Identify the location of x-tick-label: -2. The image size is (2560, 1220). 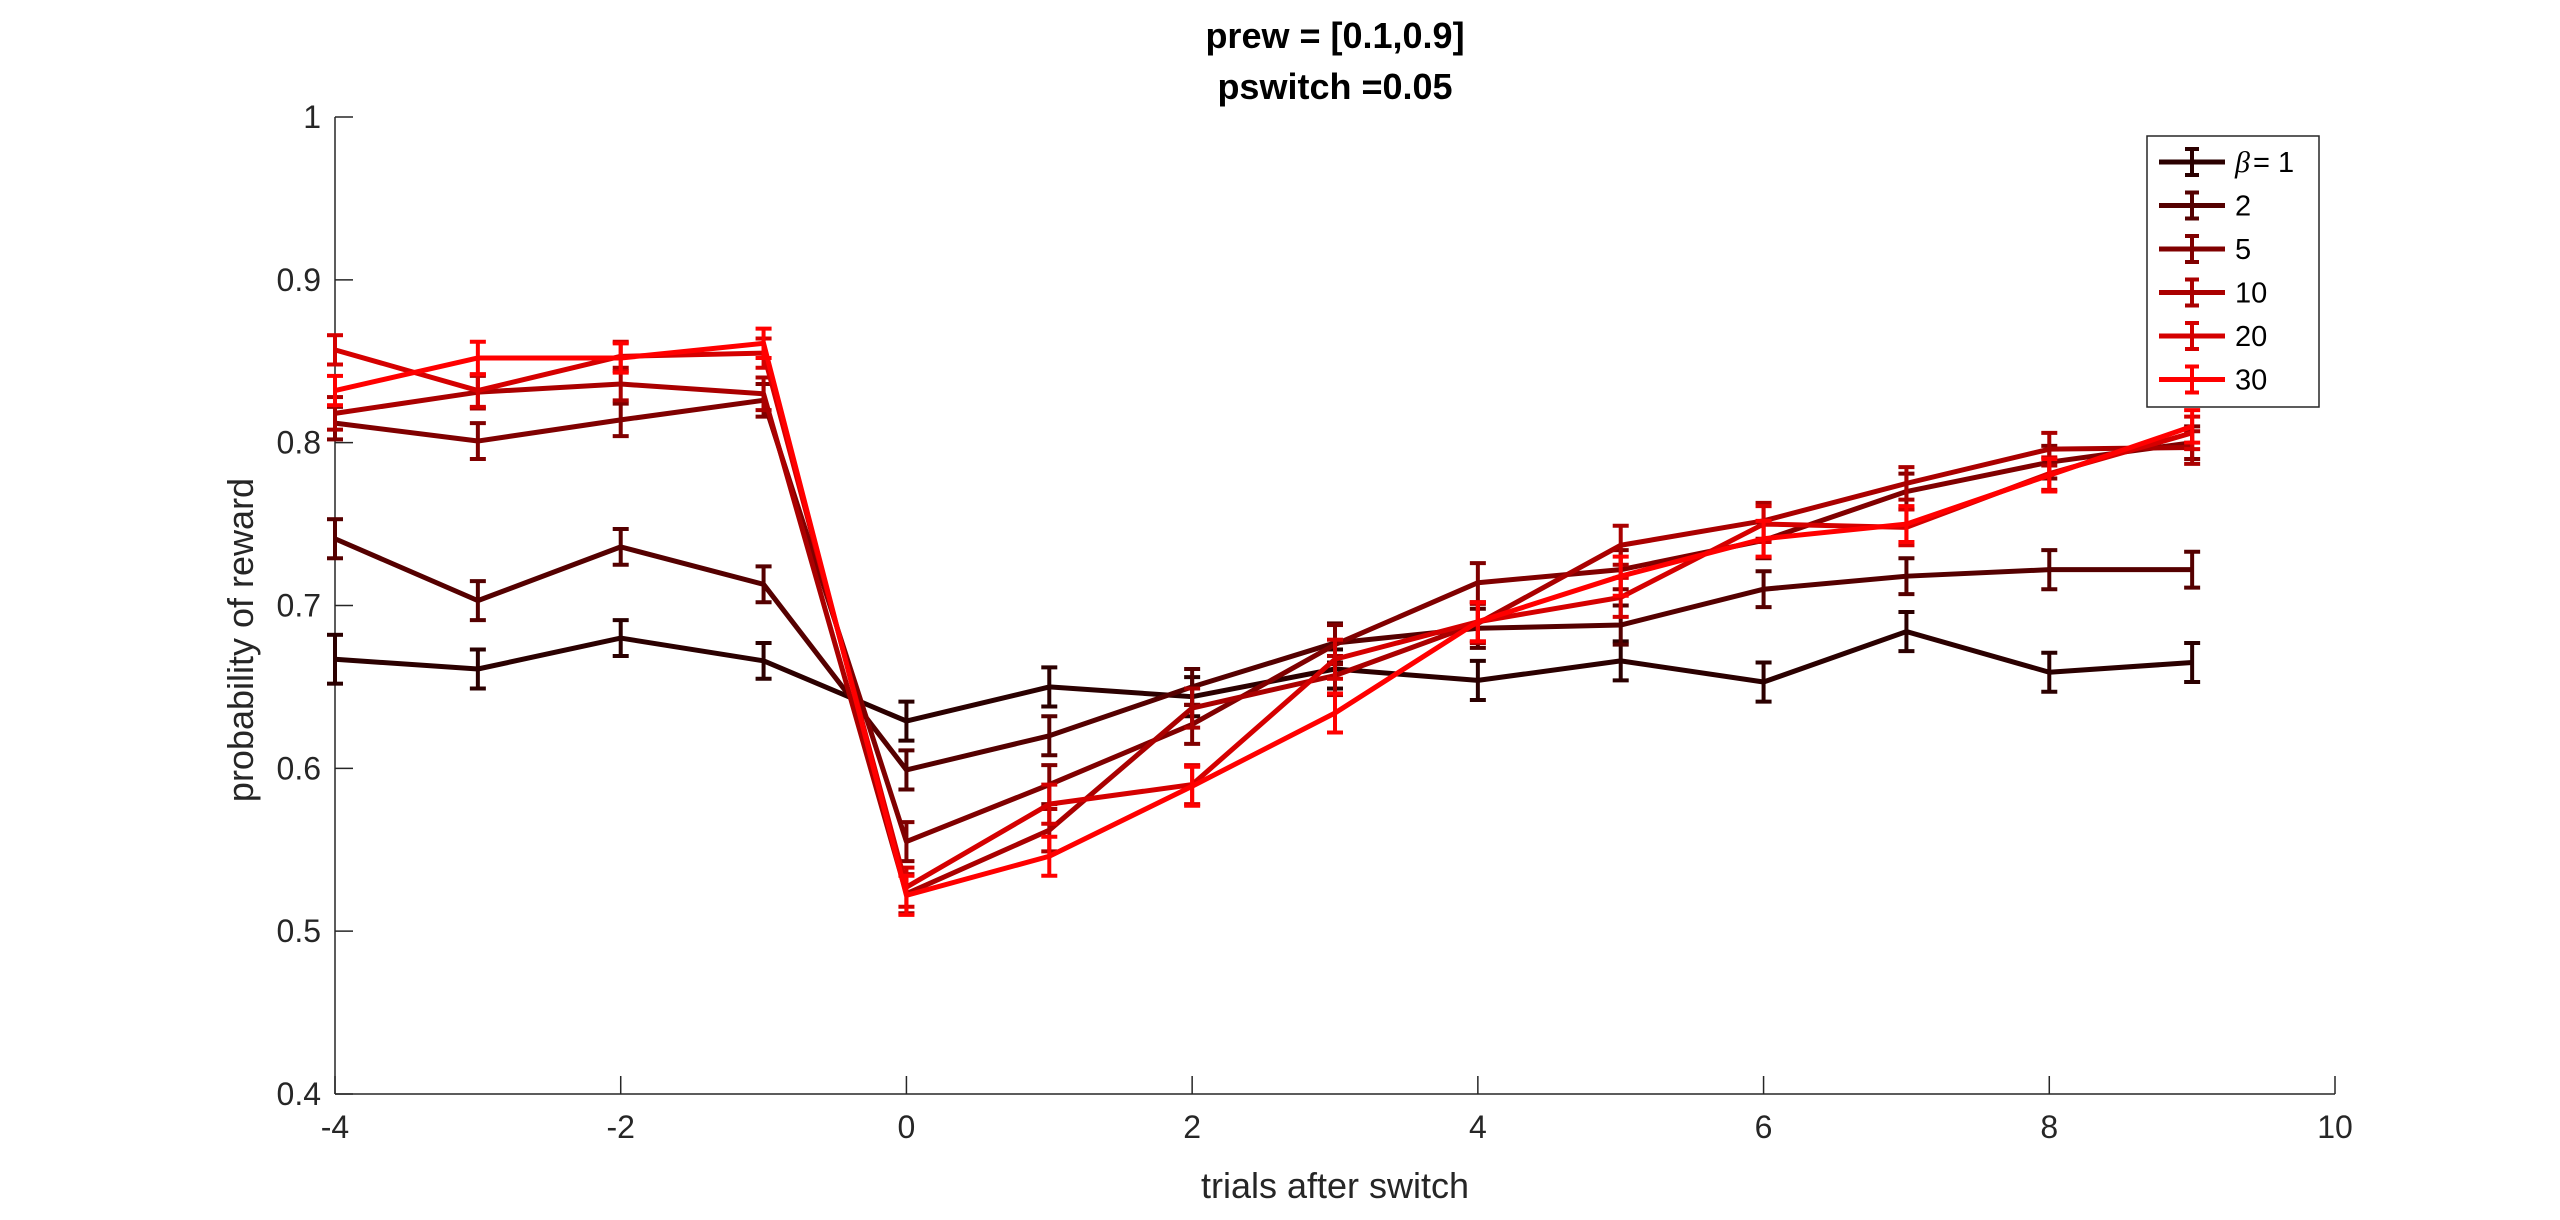
(620, 1127).